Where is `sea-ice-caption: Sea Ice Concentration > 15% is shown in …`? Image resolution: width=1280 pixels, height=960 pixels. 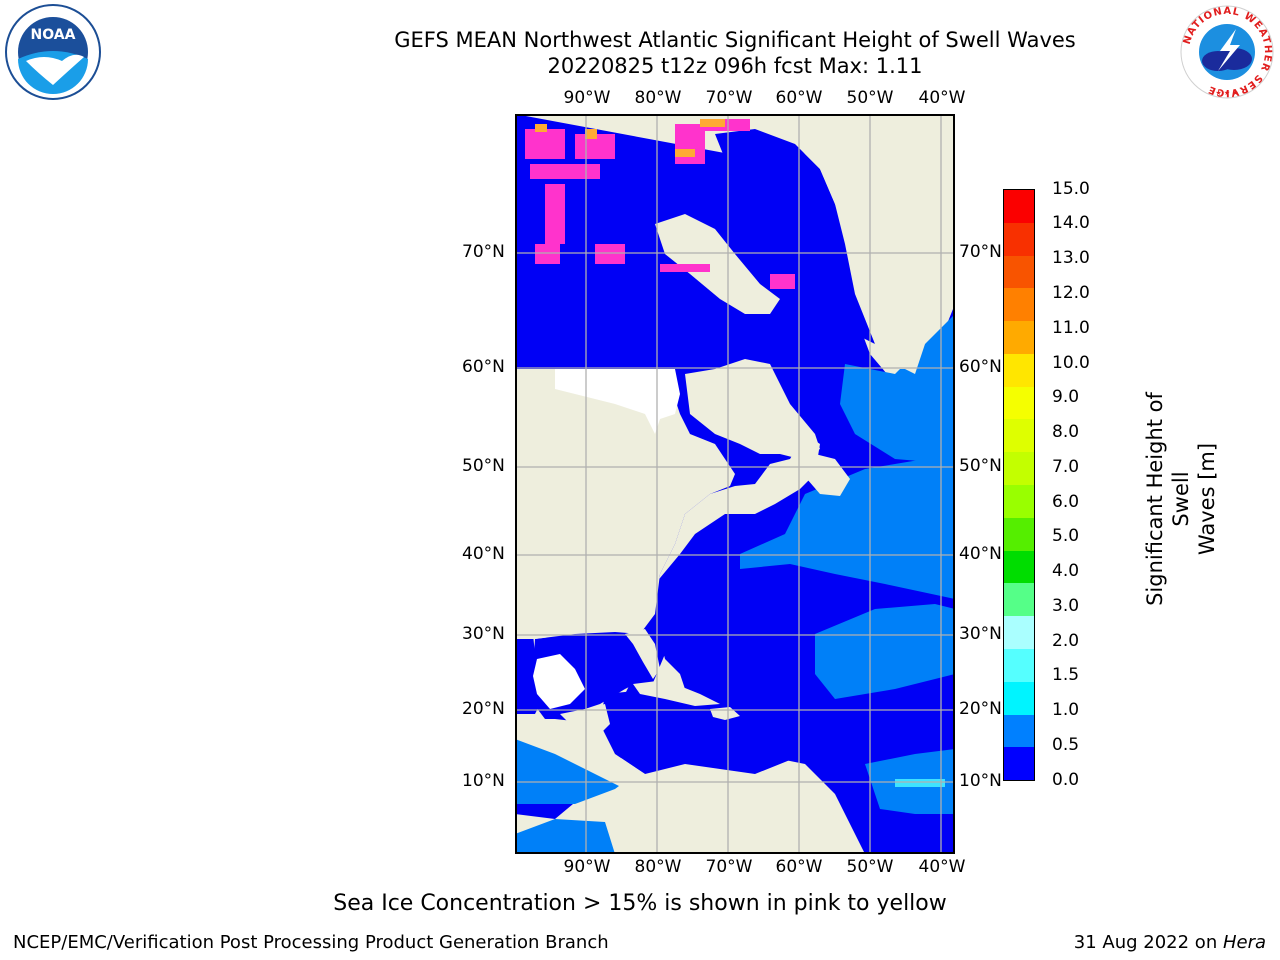
sea-ice-caption: Sea Ice Concentration > 15% is shown in … is located at coordinates (640, 903).